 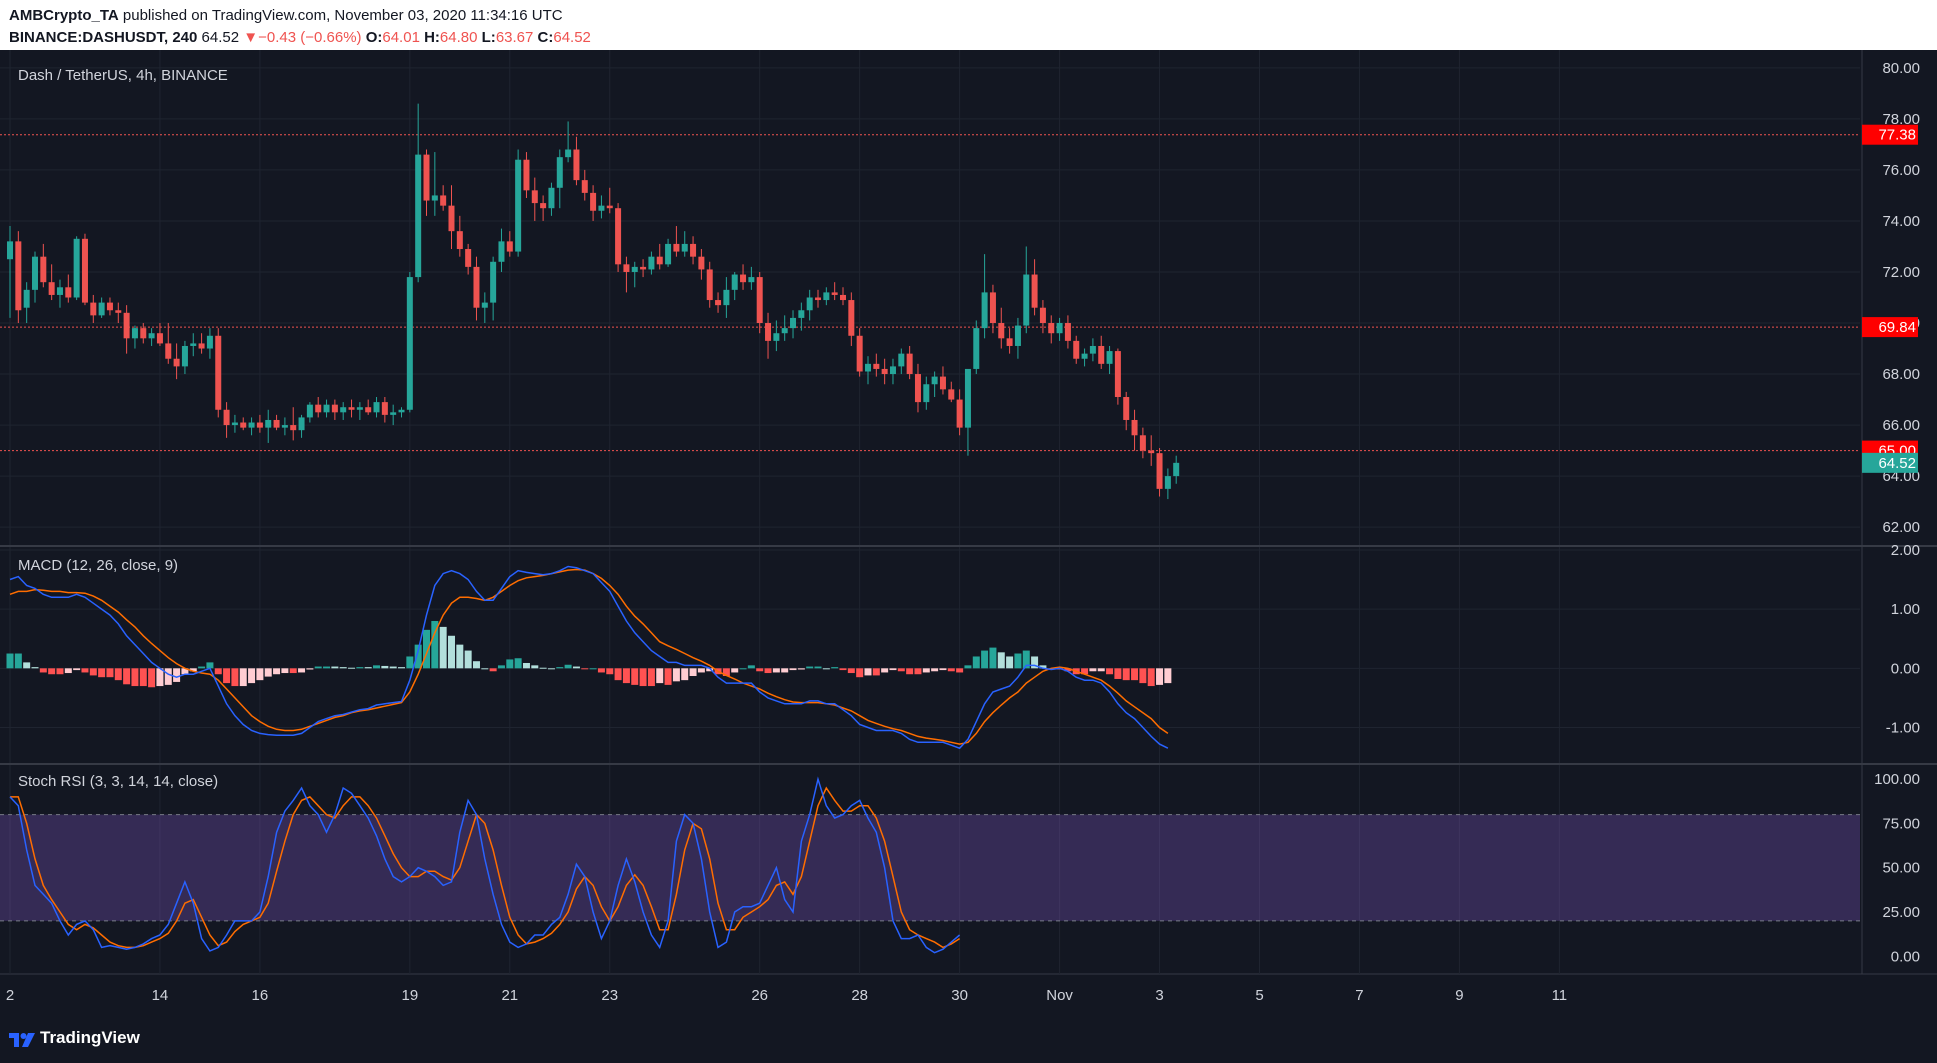 What do you see at coordinates (103, 37) in the screenshot?
I see `symbol-name: BINANCE:DASHUSDT, 240` at bounding box center [103, 37].